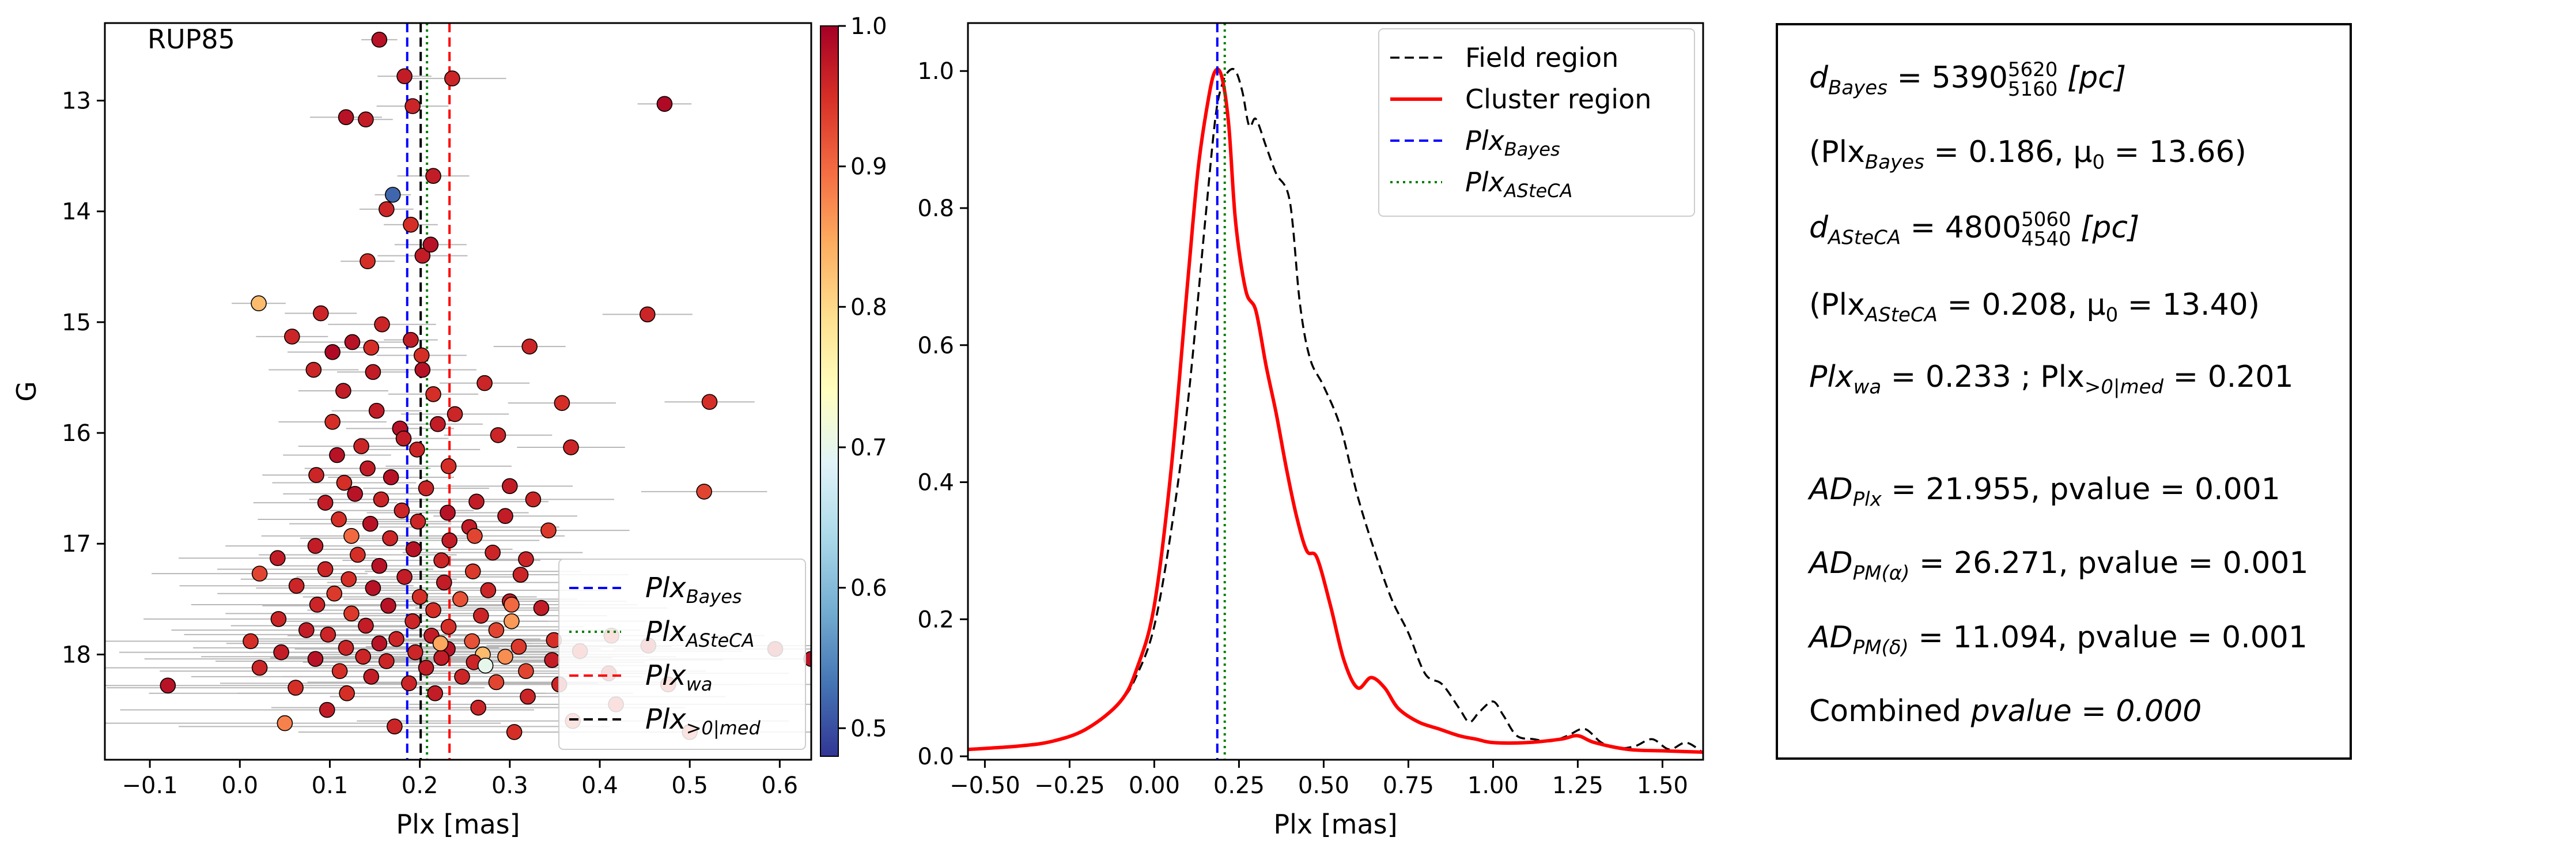 This screenshot has width=2576, height=856. I want to click on y-tick-label: 14, so click(76, 212).